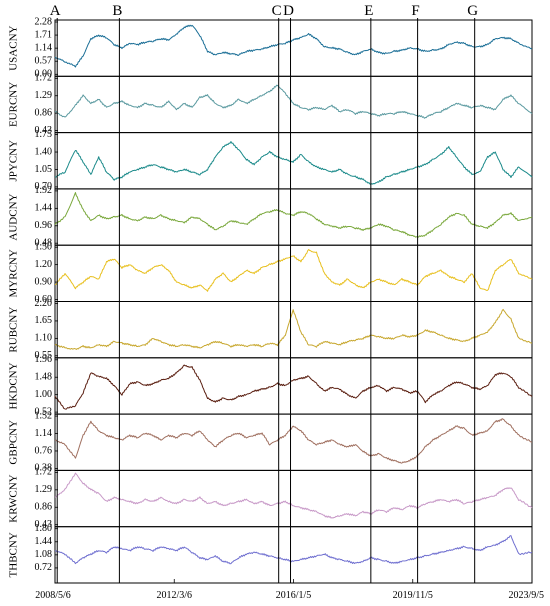 The width and height of the screenshot is (550, 606). Describe the element at coordinates (14, 104) in the screenshot. I see `panel-ylabel: EURCNY` at that location.